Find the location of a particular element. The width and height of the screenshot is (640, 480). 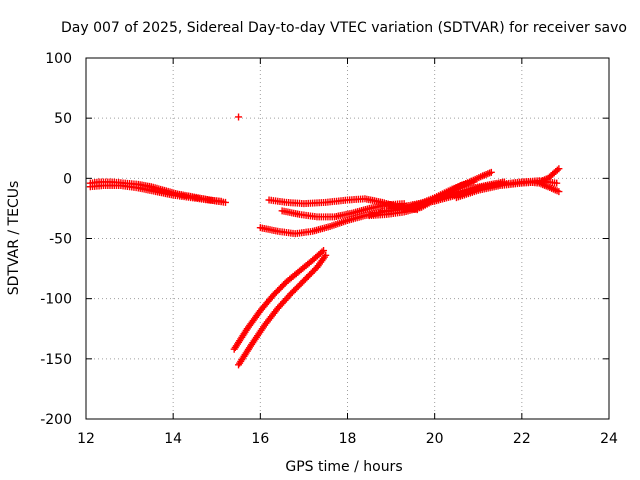

x-tick-label: 14 is located at coordinates (173, 439).